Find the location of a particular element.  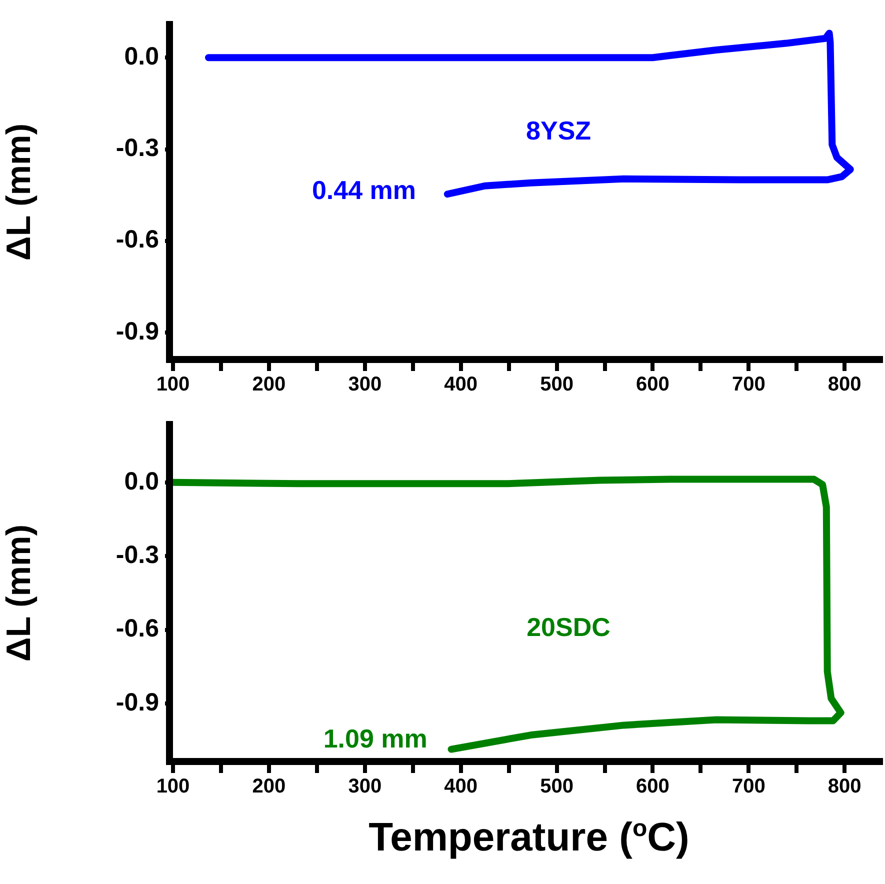

annotation: 20SDC is located at coordinates (568, 627).